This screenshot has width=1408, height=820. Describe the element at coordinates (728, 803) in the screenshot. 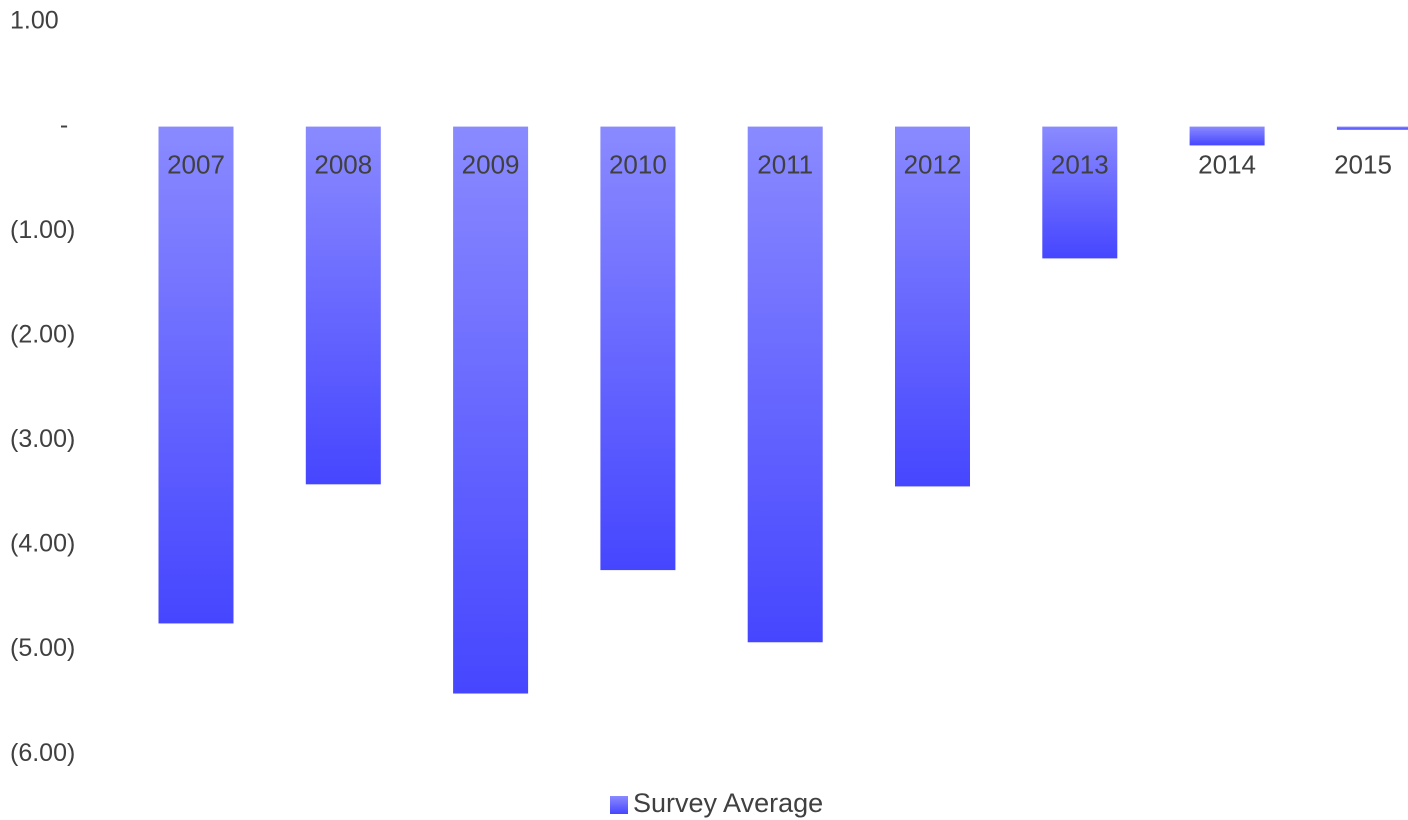

I see `legend-label-survey-average: Survey Average` at that location.